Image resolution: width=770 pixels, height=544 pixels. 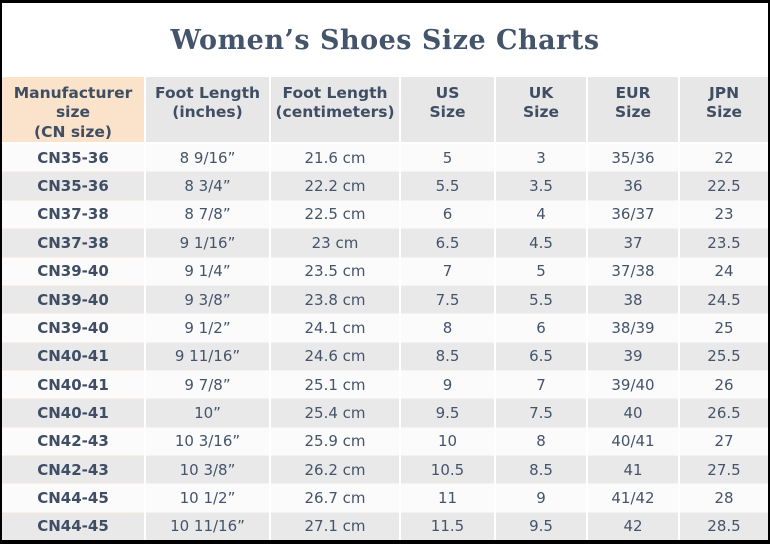 What do you see at coordinates (334, 384) in the screenshot?
I see `cell: 25.1 cm` at bounding box center [334, 384].